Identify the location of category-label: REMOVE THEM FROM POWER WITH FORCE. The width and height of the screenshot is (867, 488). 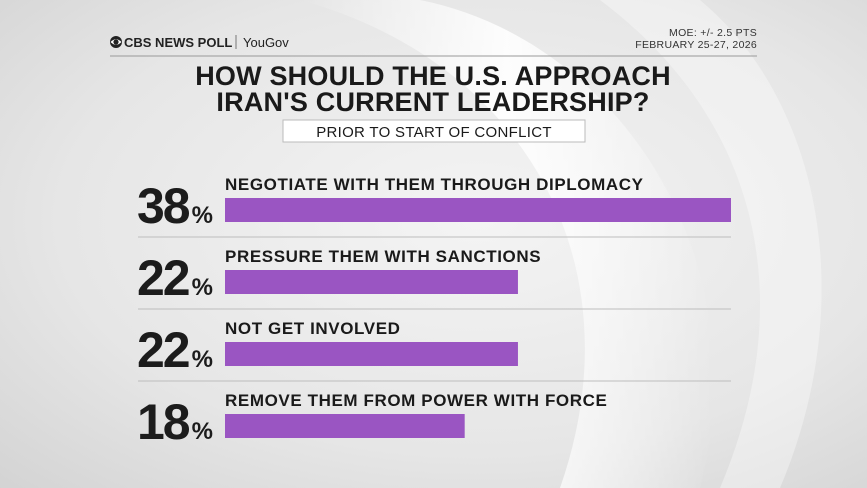
(416, 400).